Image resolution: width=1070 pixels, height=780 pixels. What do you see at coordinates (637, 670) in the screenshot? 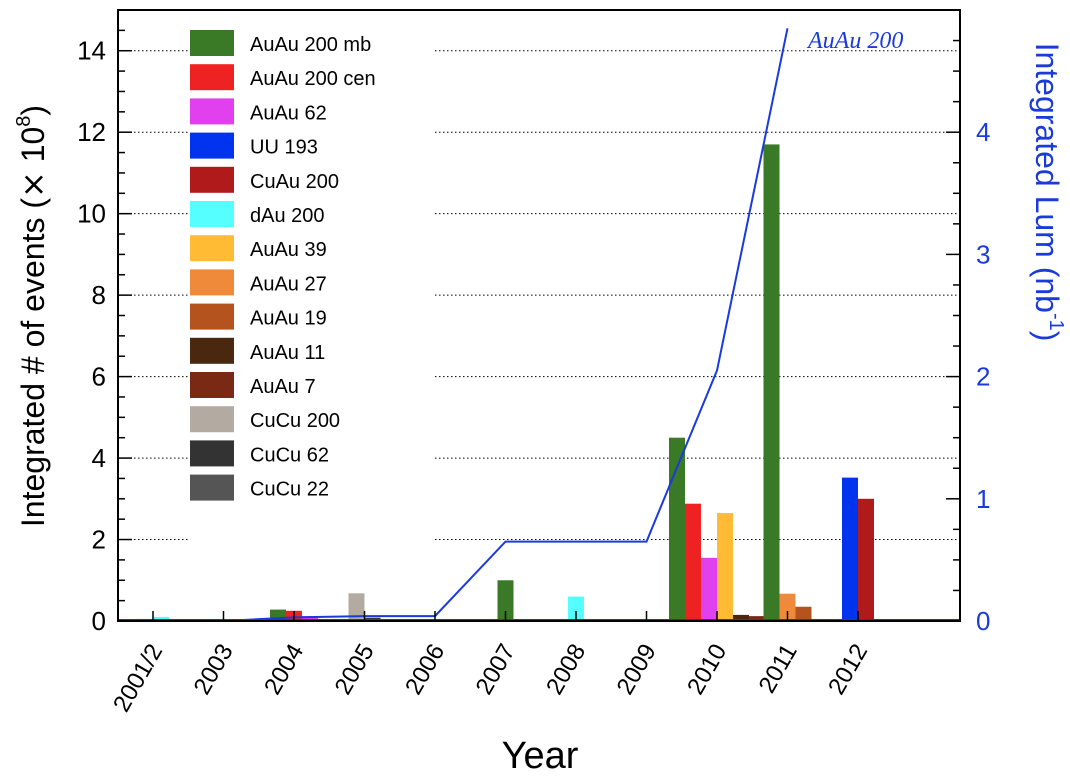
I see `x-axis-tick-label: 2009` at bounding box center [637, 670].